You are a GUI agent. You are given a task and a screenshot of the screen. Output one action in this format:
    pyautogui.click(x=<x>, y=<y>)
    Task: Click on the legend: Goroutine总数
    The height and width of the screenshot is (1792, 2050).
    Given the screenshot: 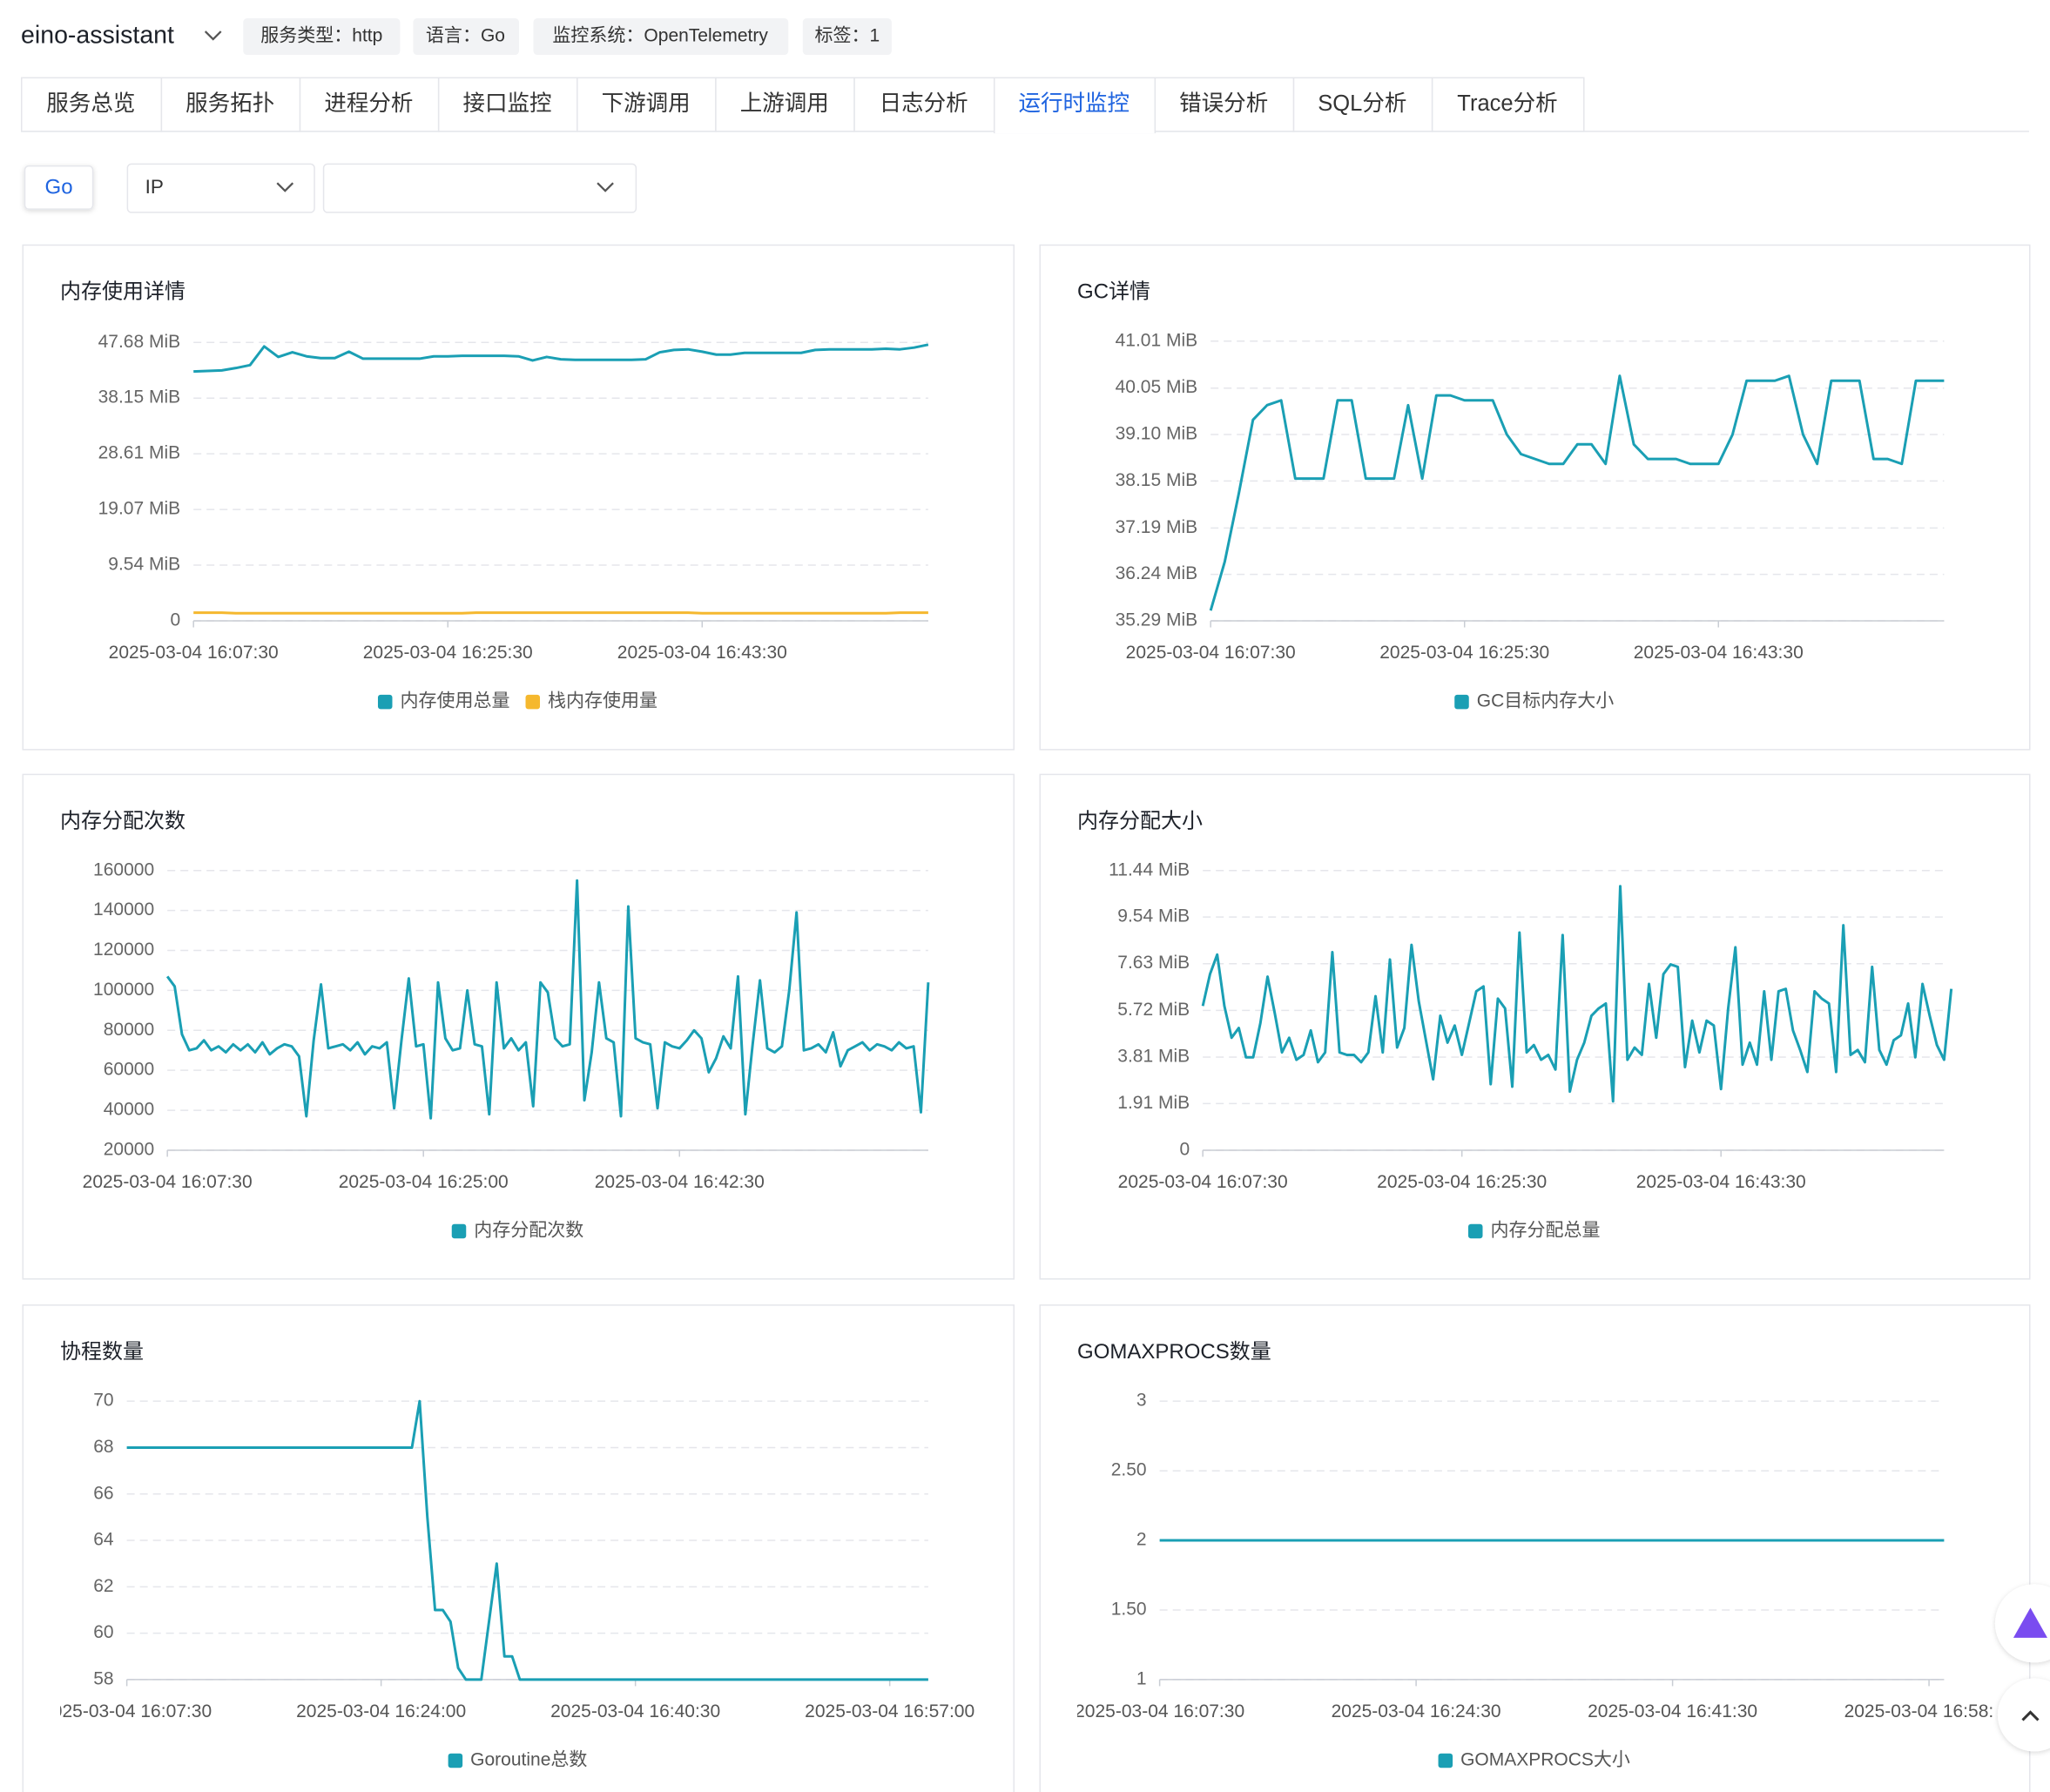 What is the action you would take?
    pyautogui.click(x=517, y=1760)
    